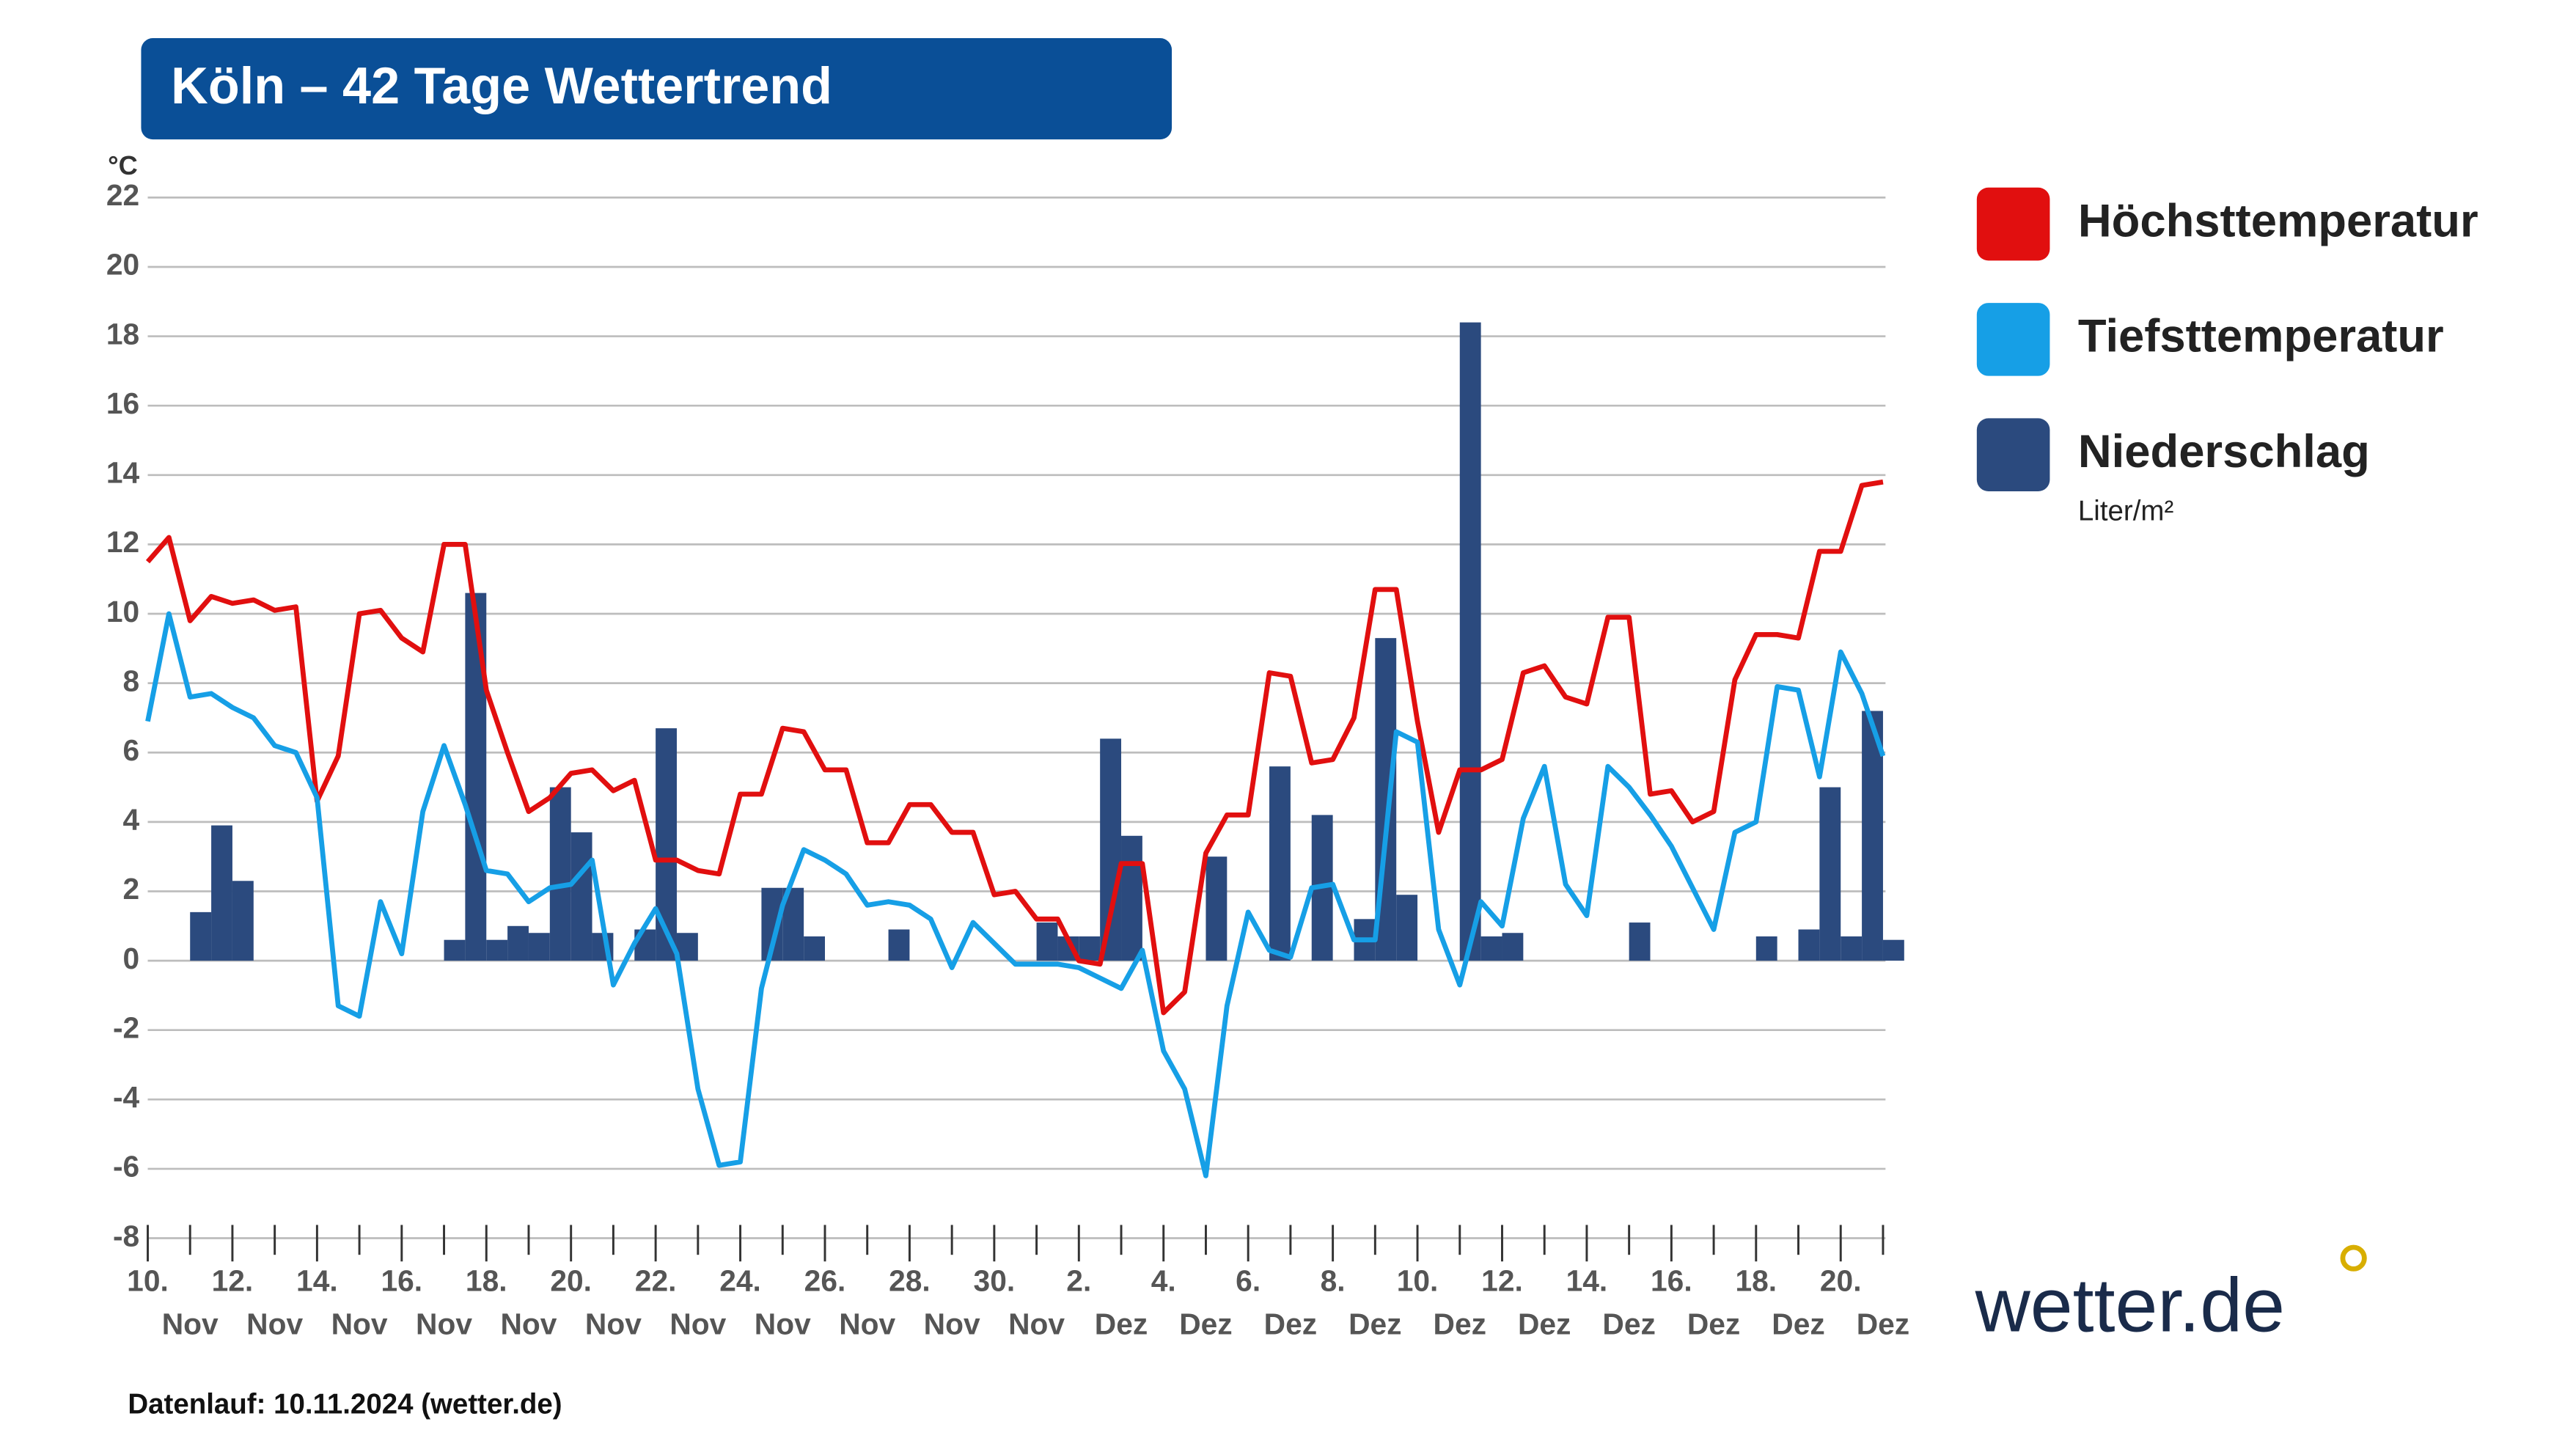 The image size is (2576, 1449). I want to click on x-tick-label: 6., so click(1249, 1280).